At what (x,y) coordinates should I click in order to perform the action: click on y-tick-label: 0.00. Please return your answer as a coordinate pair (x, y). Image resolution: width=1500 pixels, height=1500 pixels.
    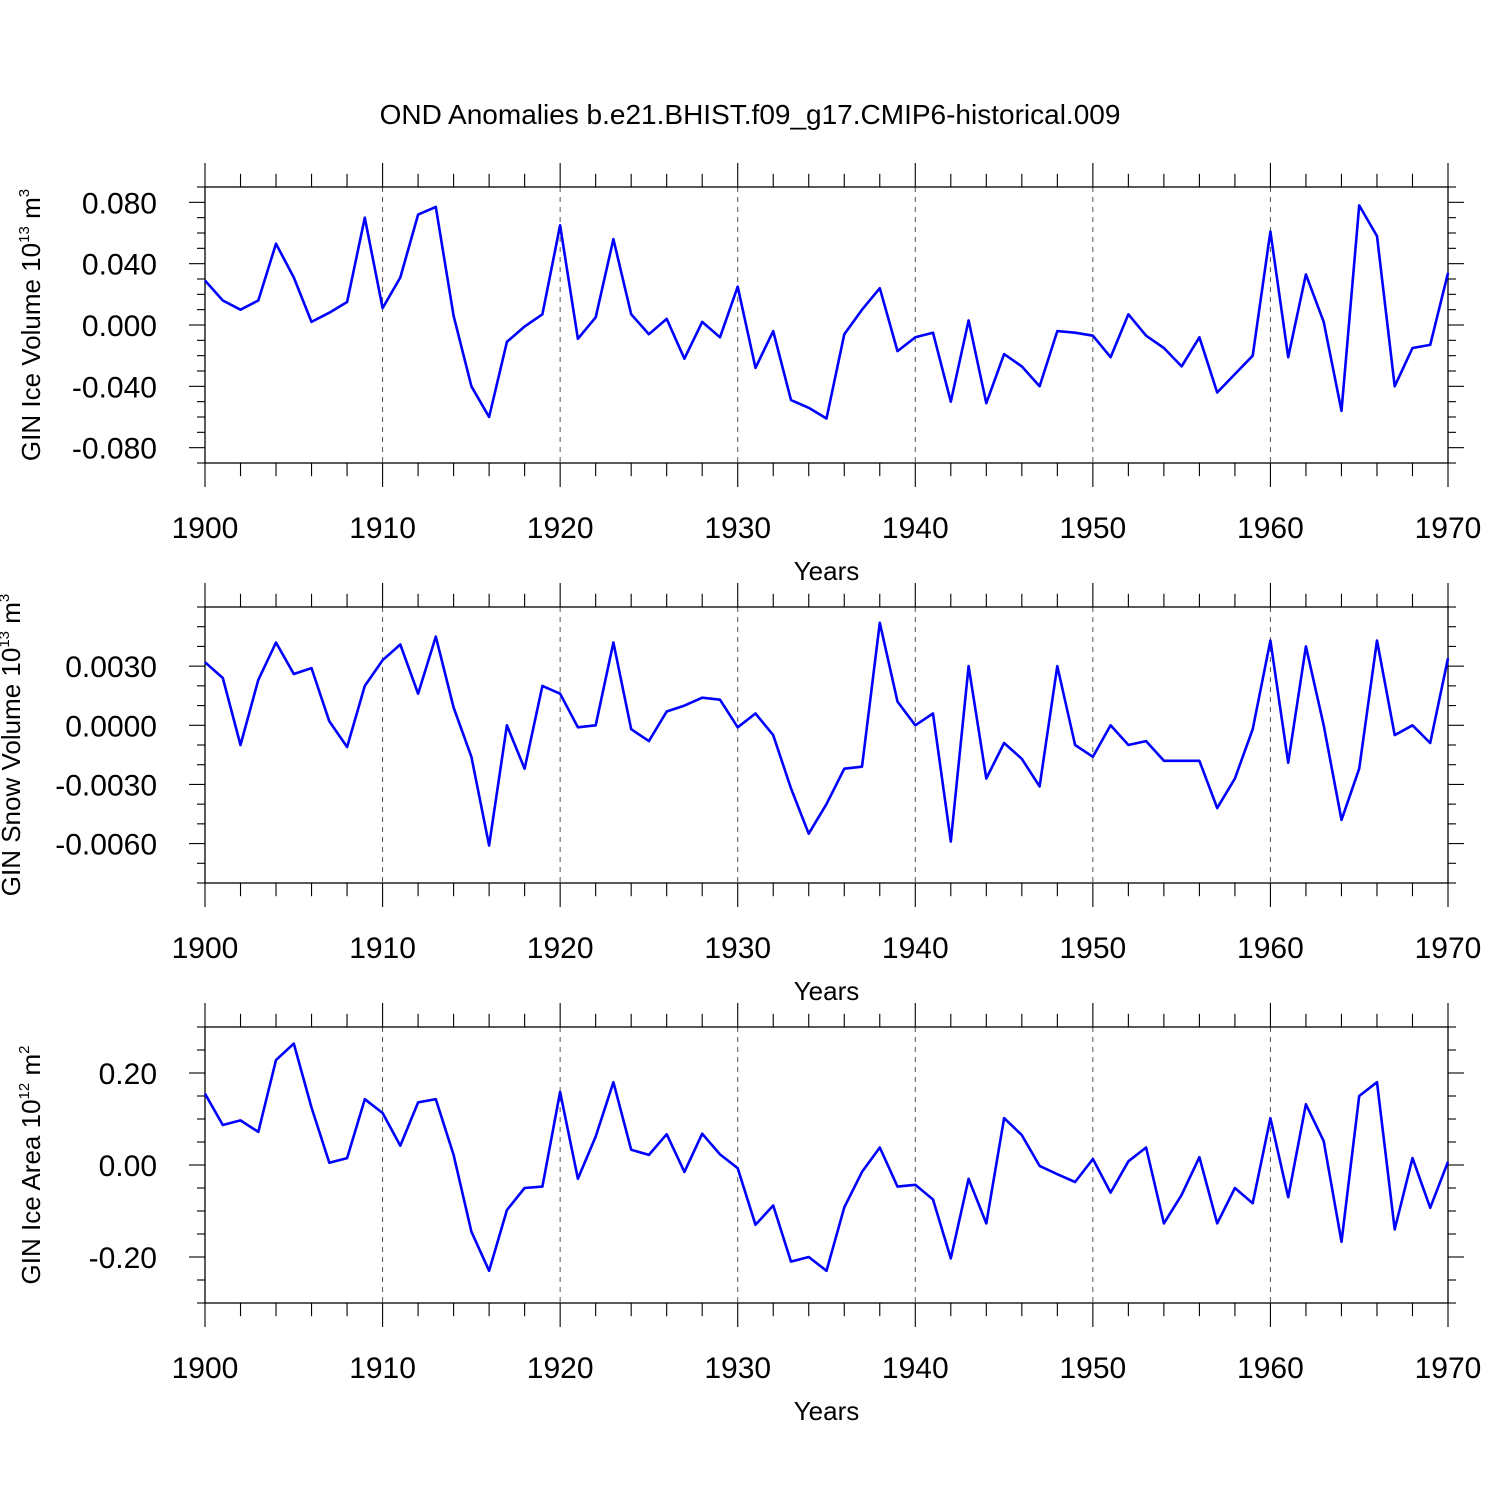
    Looking at the image, I should click on (128, 1166).